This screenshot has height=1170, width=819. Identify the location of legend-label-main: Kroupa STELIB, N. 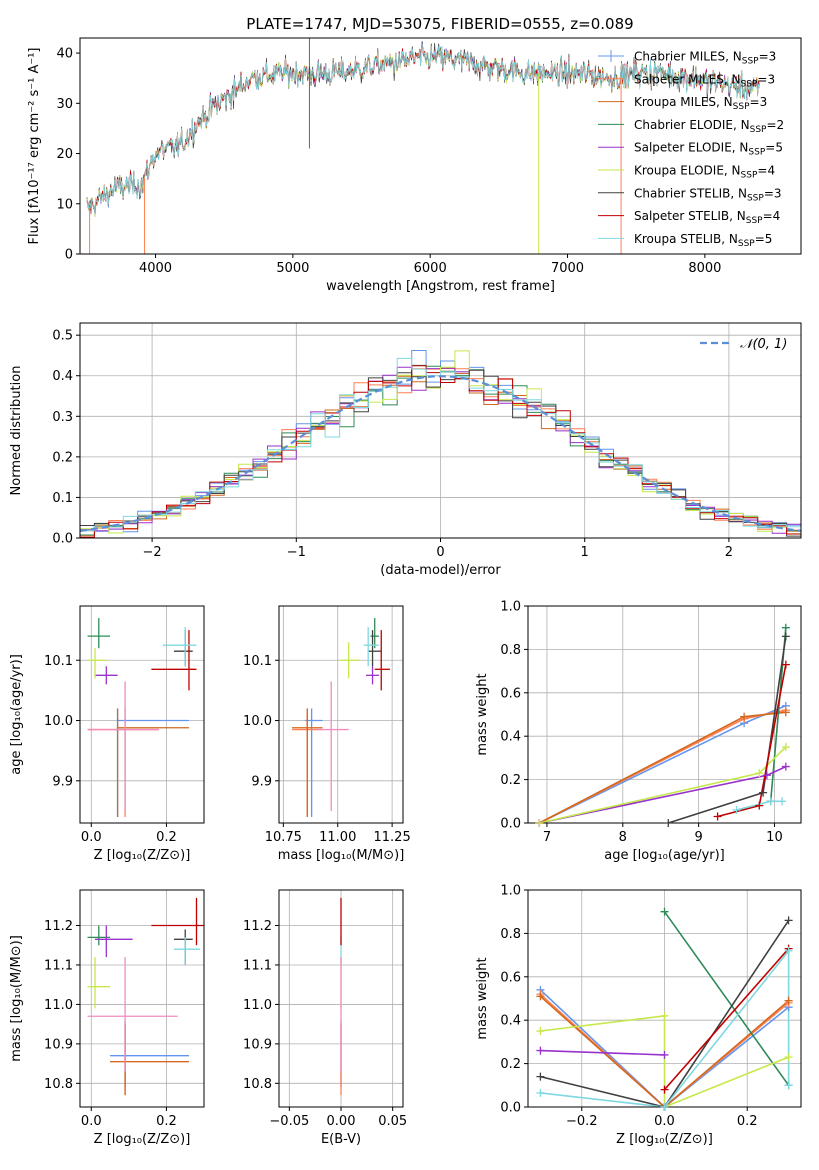
(686, 239).